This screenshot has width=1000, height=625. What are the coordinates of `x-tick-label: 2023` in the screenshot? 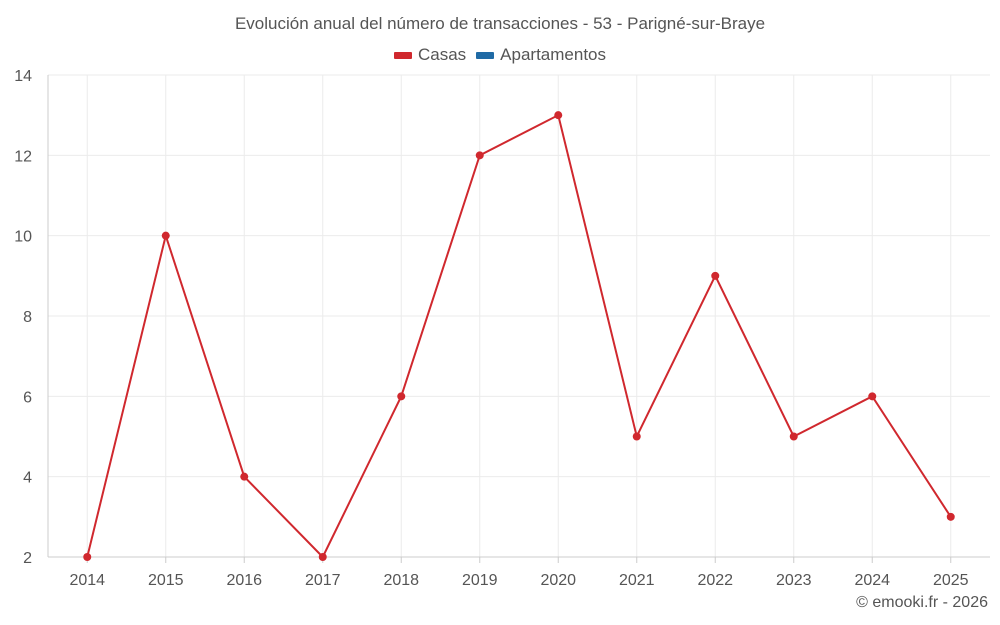 It's located at (794, 580).